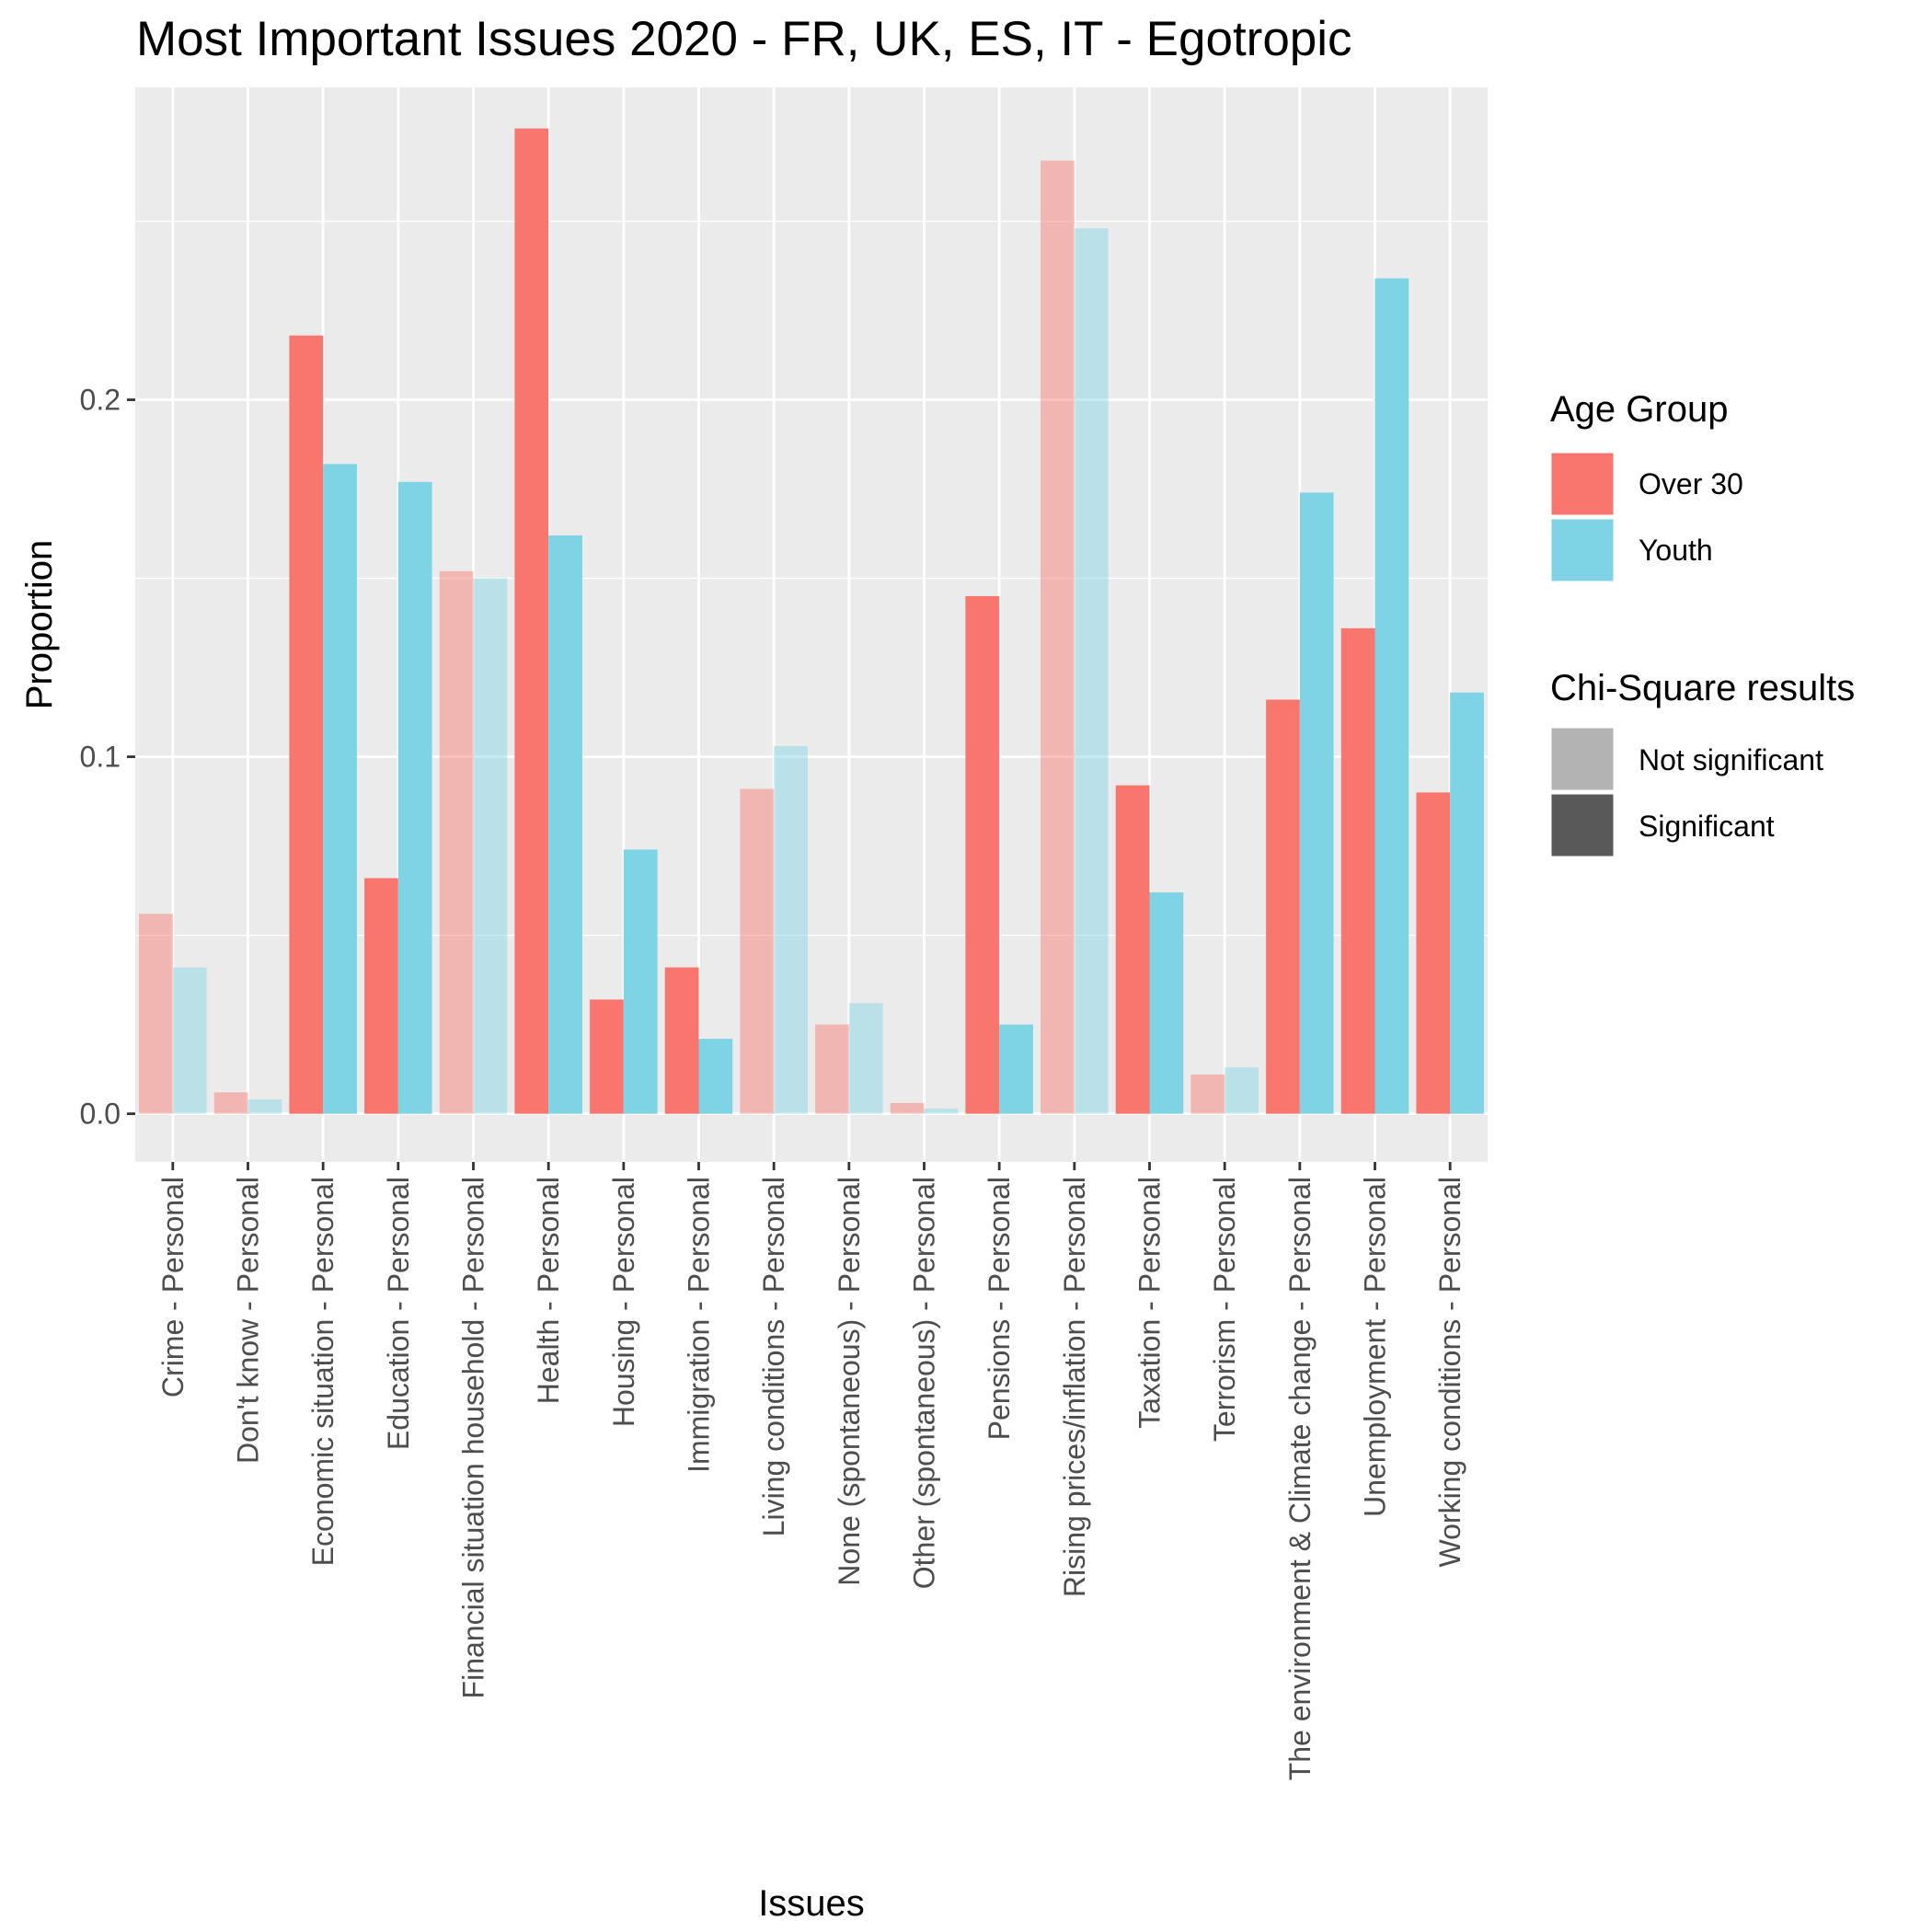 Image resolution: width=1932 pixels, height=1932 pixels. I want to click on legend-key-youth, so click(1582, 550).